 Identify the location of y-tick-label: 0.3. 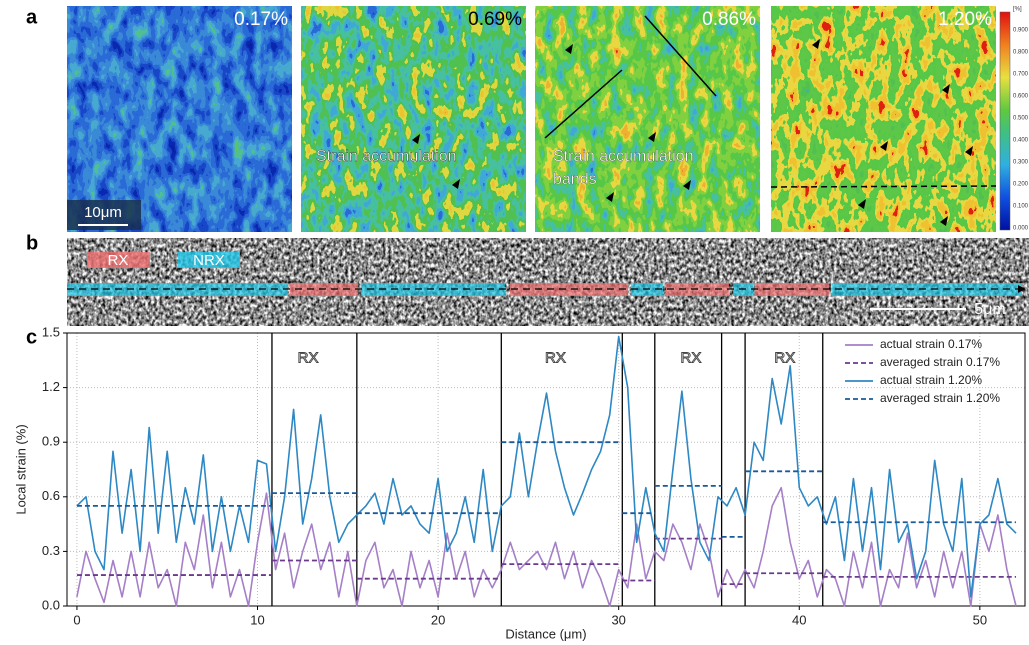
(51, 550).